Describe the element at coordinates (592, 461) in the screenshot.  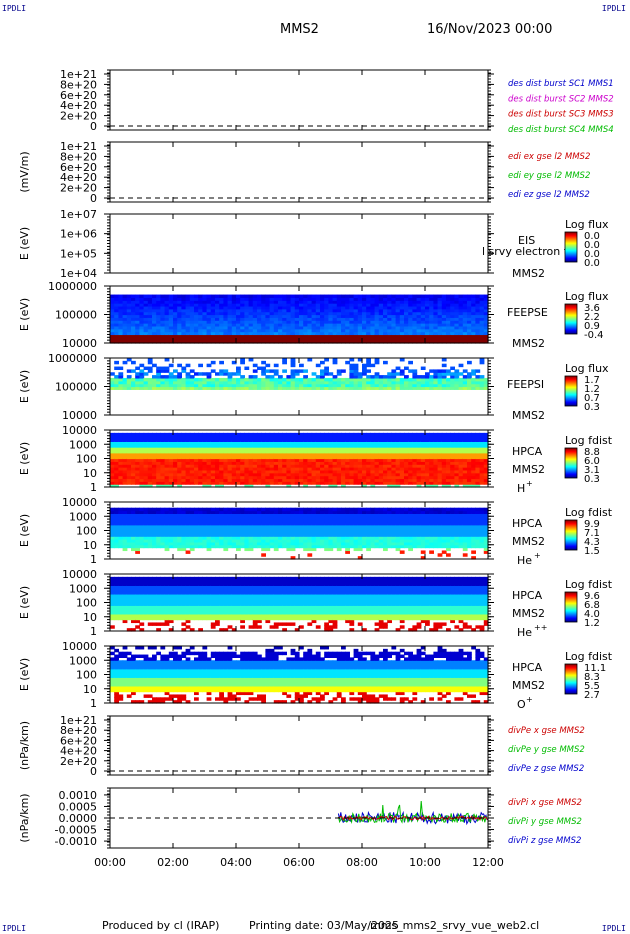
I see `panel-hpca-h-colorbar-tick: 6.0` at that location.